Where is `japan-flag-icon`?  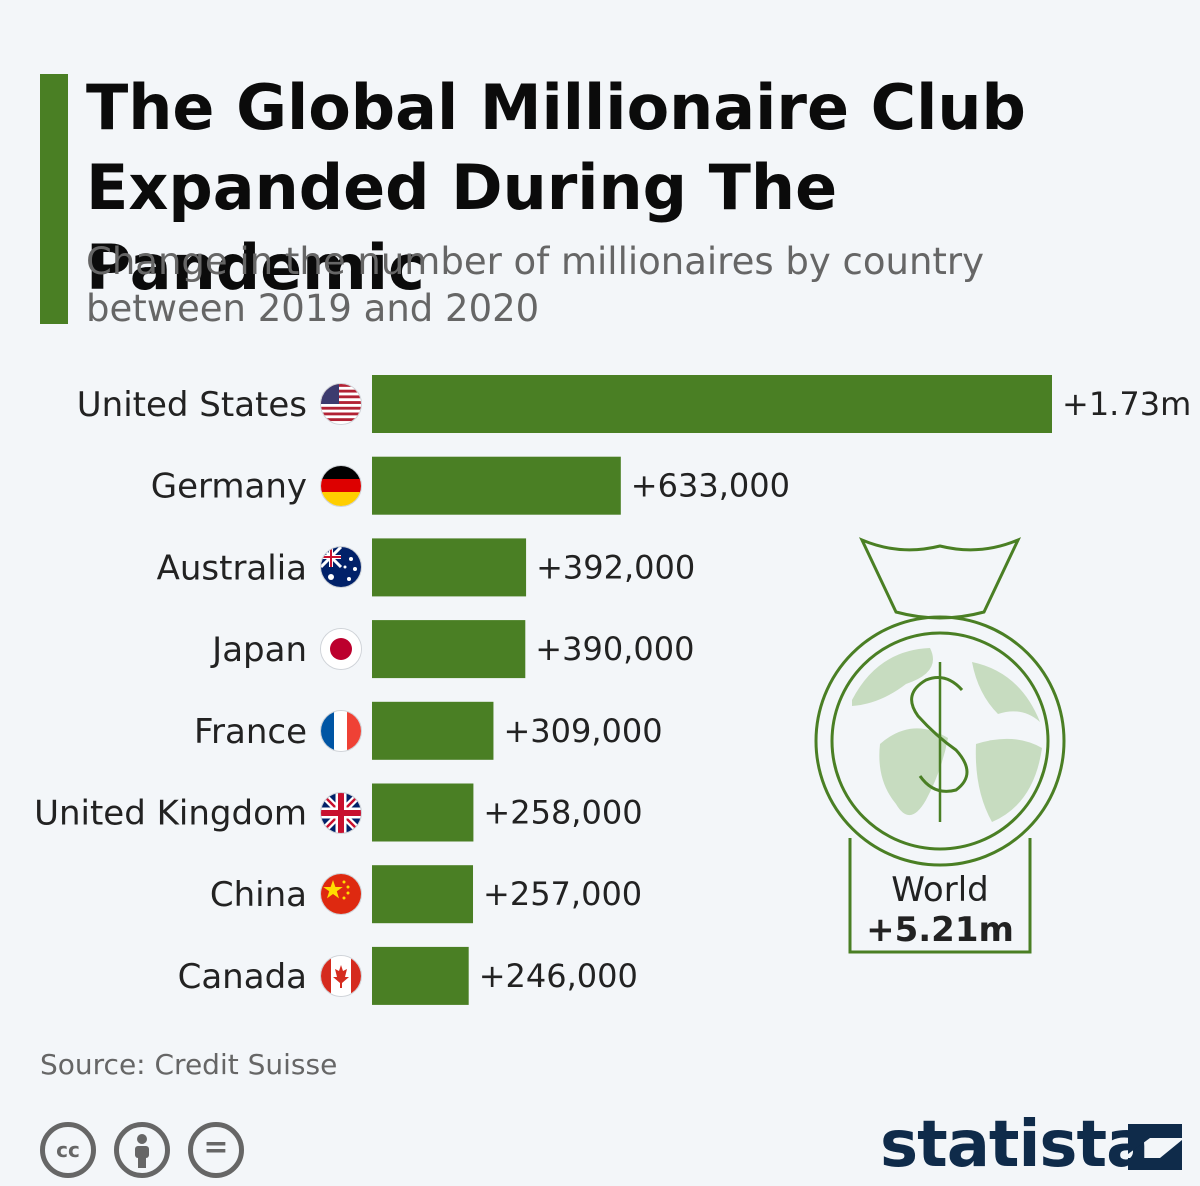
japan-flag-icon is located at coordinates (341, 649).